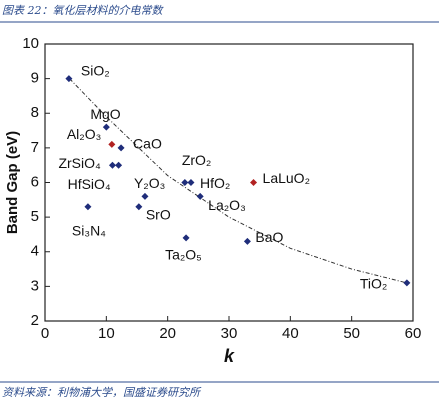  Describe the element at coordinates (35, 181) in the screenshot. I see `y-tick-label: 6` at that location.